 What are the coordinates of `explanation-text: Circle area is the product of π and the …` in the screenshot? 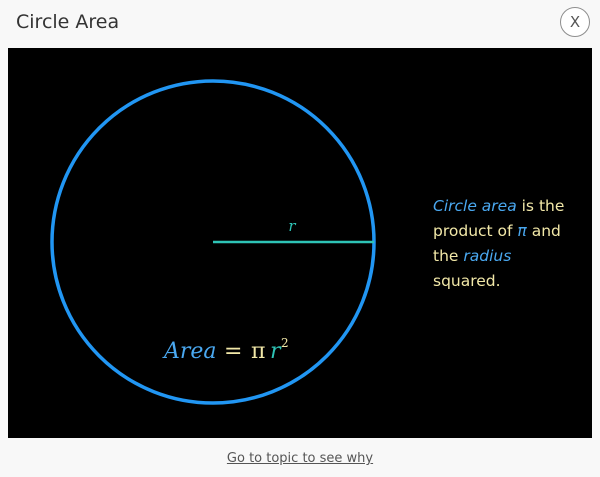 It's located at (508, 244).